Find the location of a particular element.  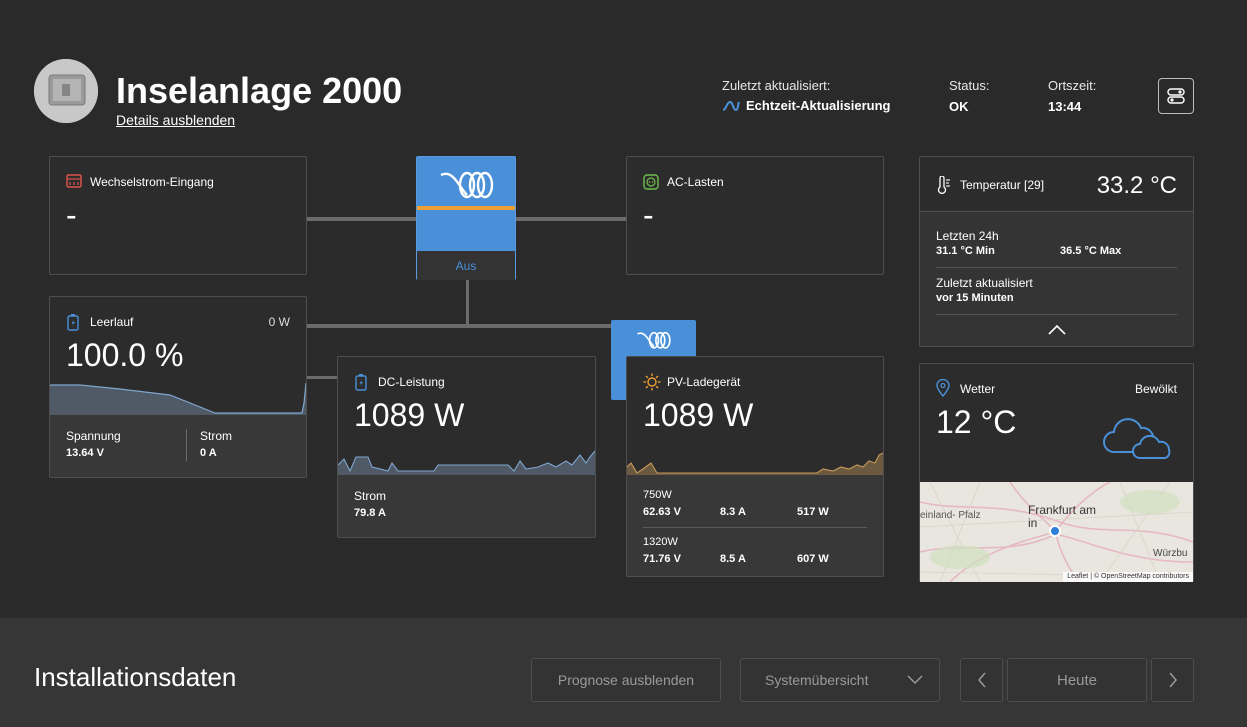

tracker-1-name: 750W is located at coordinates (657, 495).